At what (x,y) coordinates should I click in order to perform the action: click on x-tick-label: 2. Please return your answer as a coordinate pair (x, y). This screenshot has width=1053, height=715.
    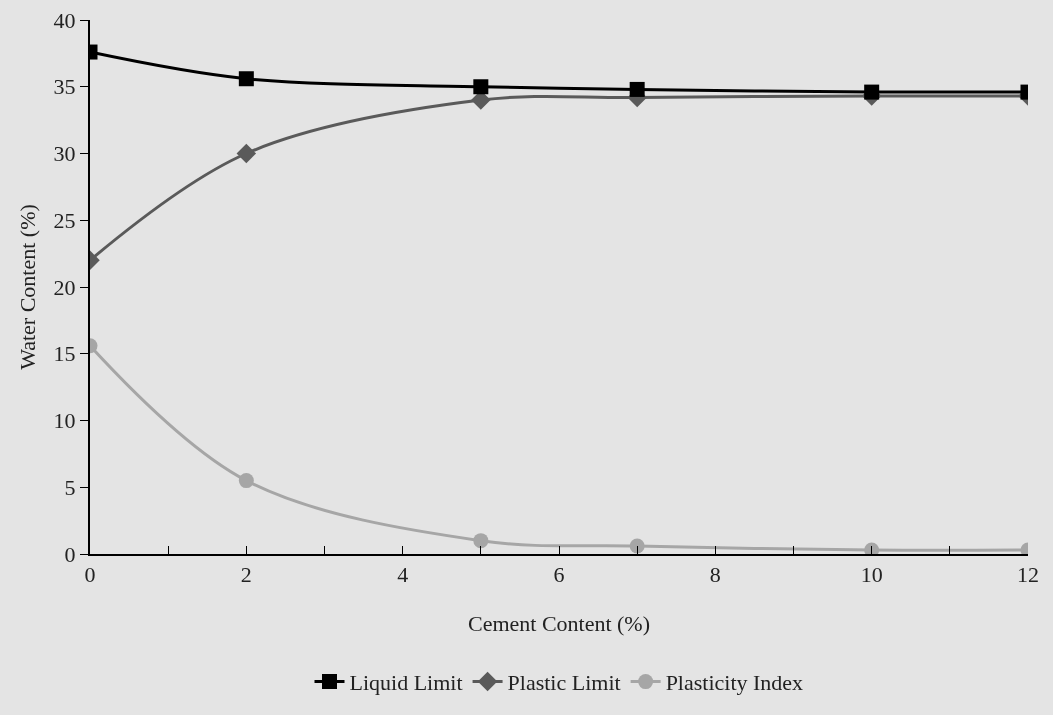
    Looking at the image, I should click on (246, 575).